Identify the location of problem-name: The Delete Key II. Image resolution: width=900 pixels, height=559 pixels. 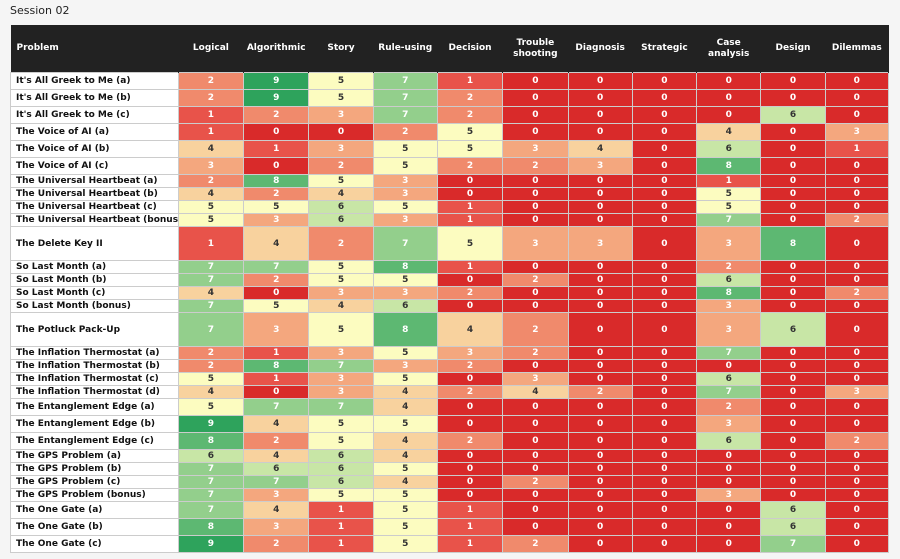
(94, 243).